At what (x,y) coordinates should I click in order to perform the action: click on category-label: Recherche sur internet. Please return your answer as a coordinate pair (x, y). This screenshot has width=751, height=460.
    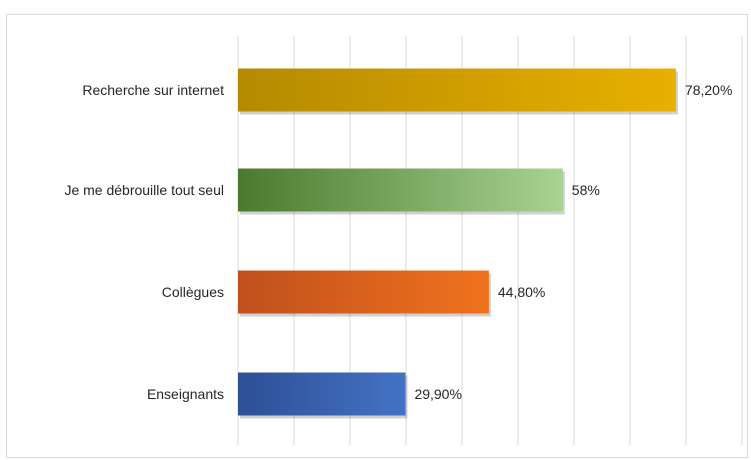
    Looking at the image, I should click on (153, 90).